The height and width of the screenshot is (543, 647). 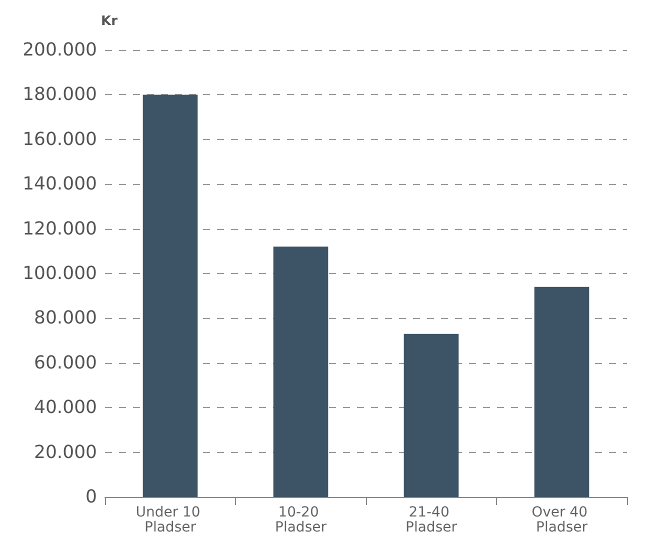 What do you see at coordinates (91, 497) in the screenshot?
I see `y-tick-label: 0` at bounding box center [91, 497].